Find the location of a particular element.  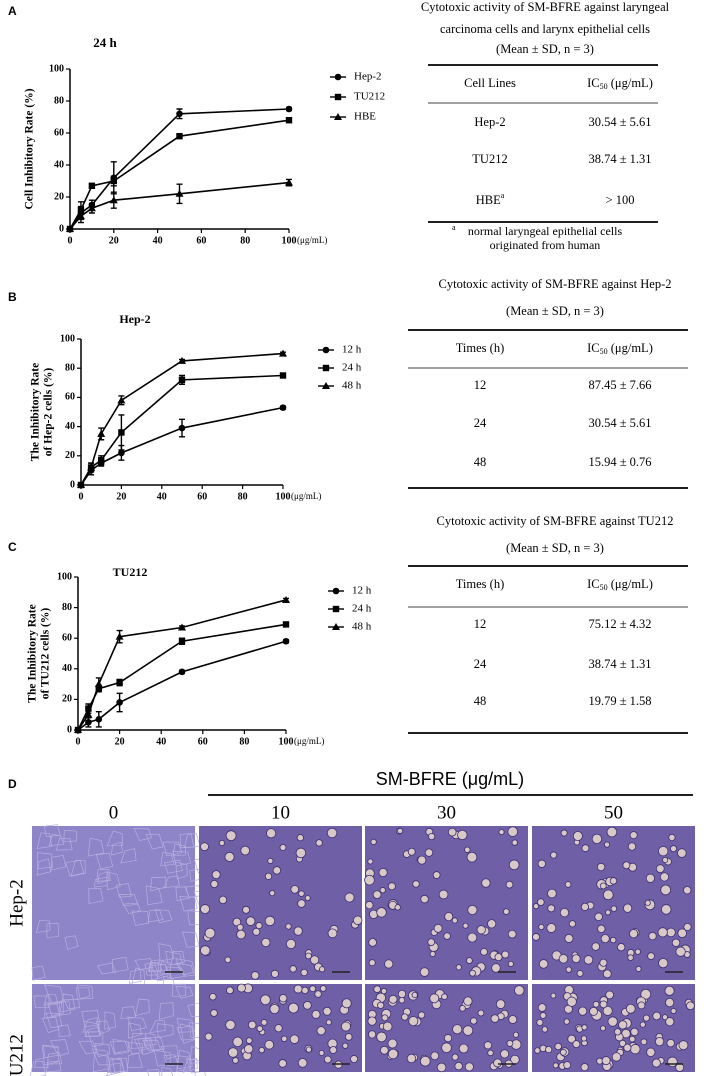

superscript: a is located at coordinates (503, 195).